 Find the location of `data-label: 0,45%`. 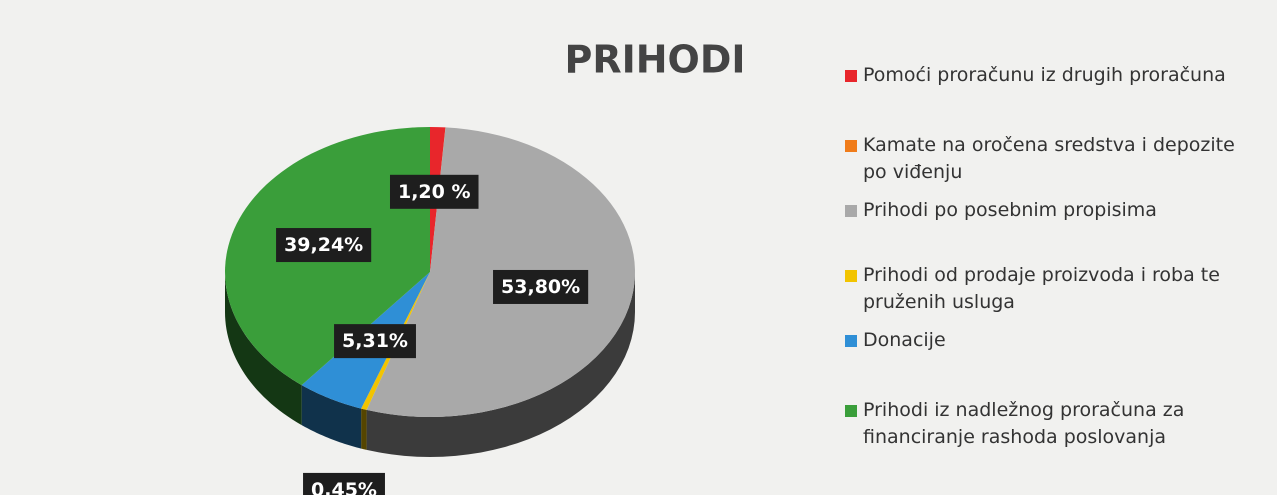

data-label: 0,45% is located at coordinates (344, 483).